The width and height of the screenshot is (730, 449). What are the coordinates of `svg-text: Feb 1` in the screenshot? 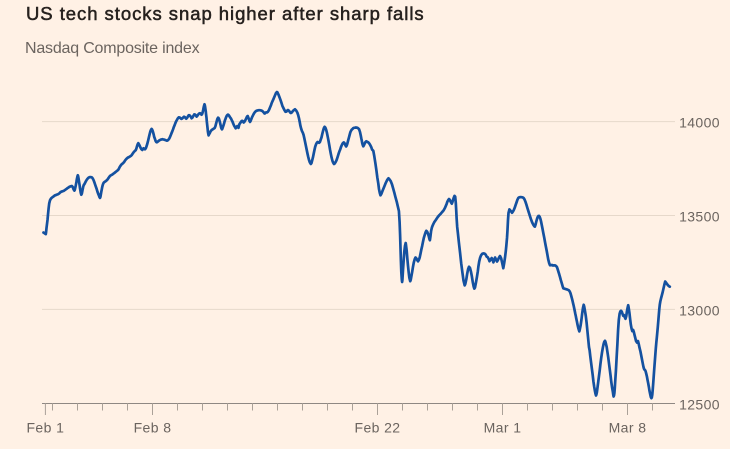 It's located at (45, 428).